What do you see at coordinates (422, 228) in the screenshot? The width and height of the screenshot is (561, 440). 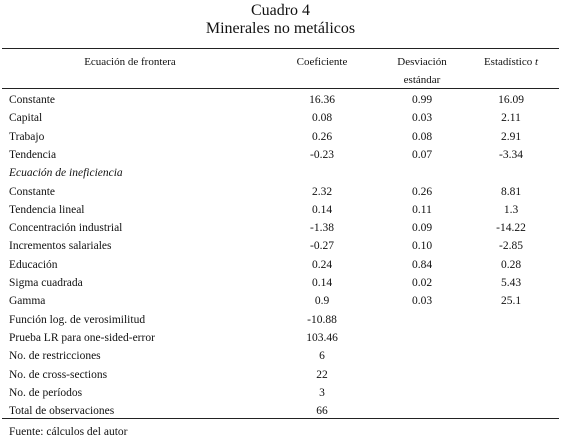 I see `std-deviation-cell: 0.09` at bounding box center [422, 228].